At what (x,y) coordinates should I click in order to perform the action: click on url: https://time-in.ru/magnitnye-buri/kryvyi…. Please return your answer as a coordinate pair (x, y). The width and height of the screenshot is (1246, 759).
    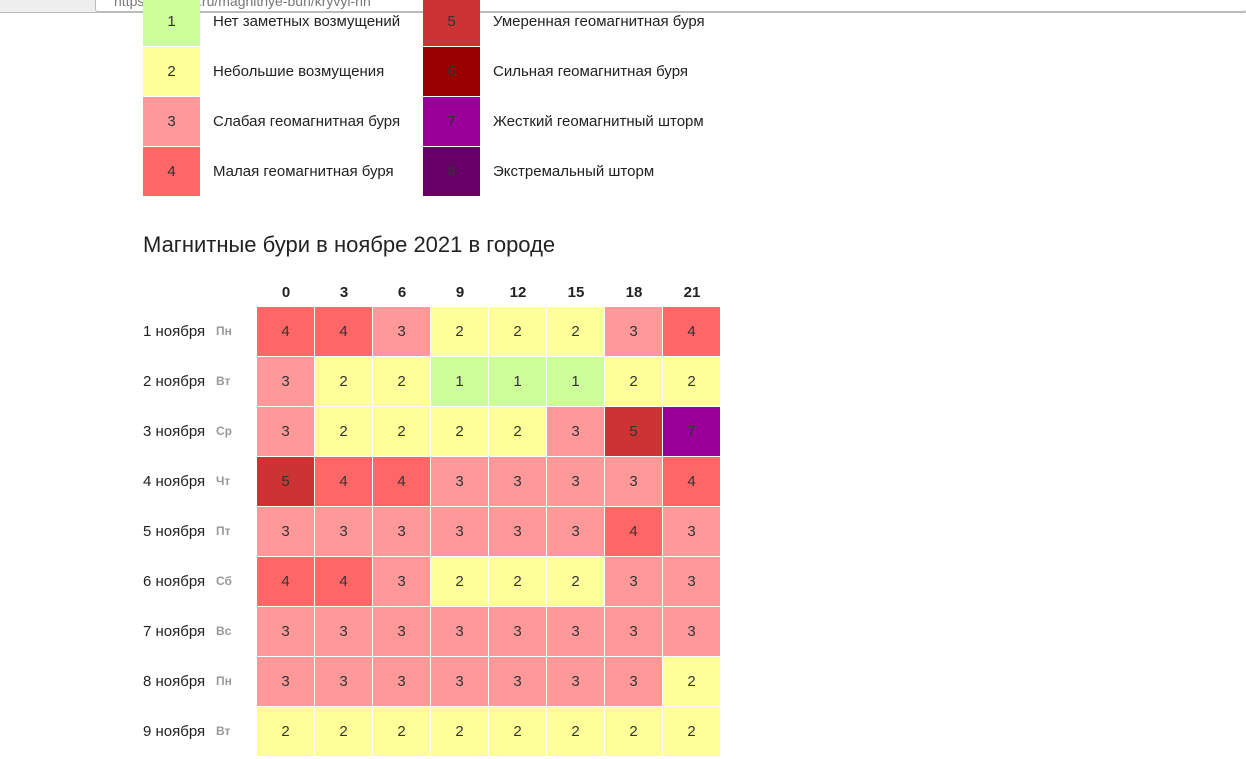
    Looking at the image, I should click on (242, 4).